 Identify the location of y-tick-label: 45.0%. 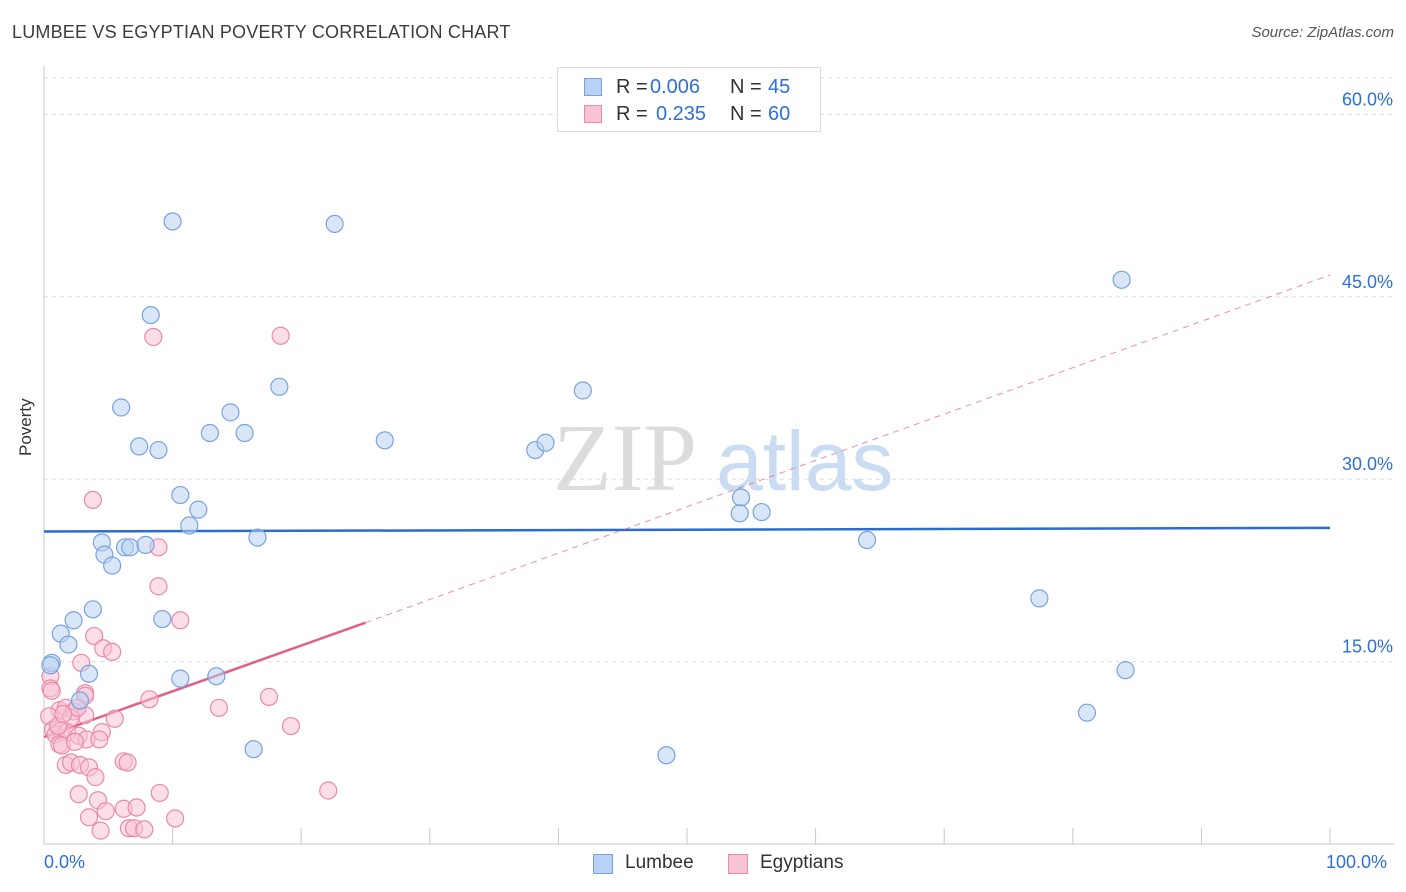
(1367, 282).